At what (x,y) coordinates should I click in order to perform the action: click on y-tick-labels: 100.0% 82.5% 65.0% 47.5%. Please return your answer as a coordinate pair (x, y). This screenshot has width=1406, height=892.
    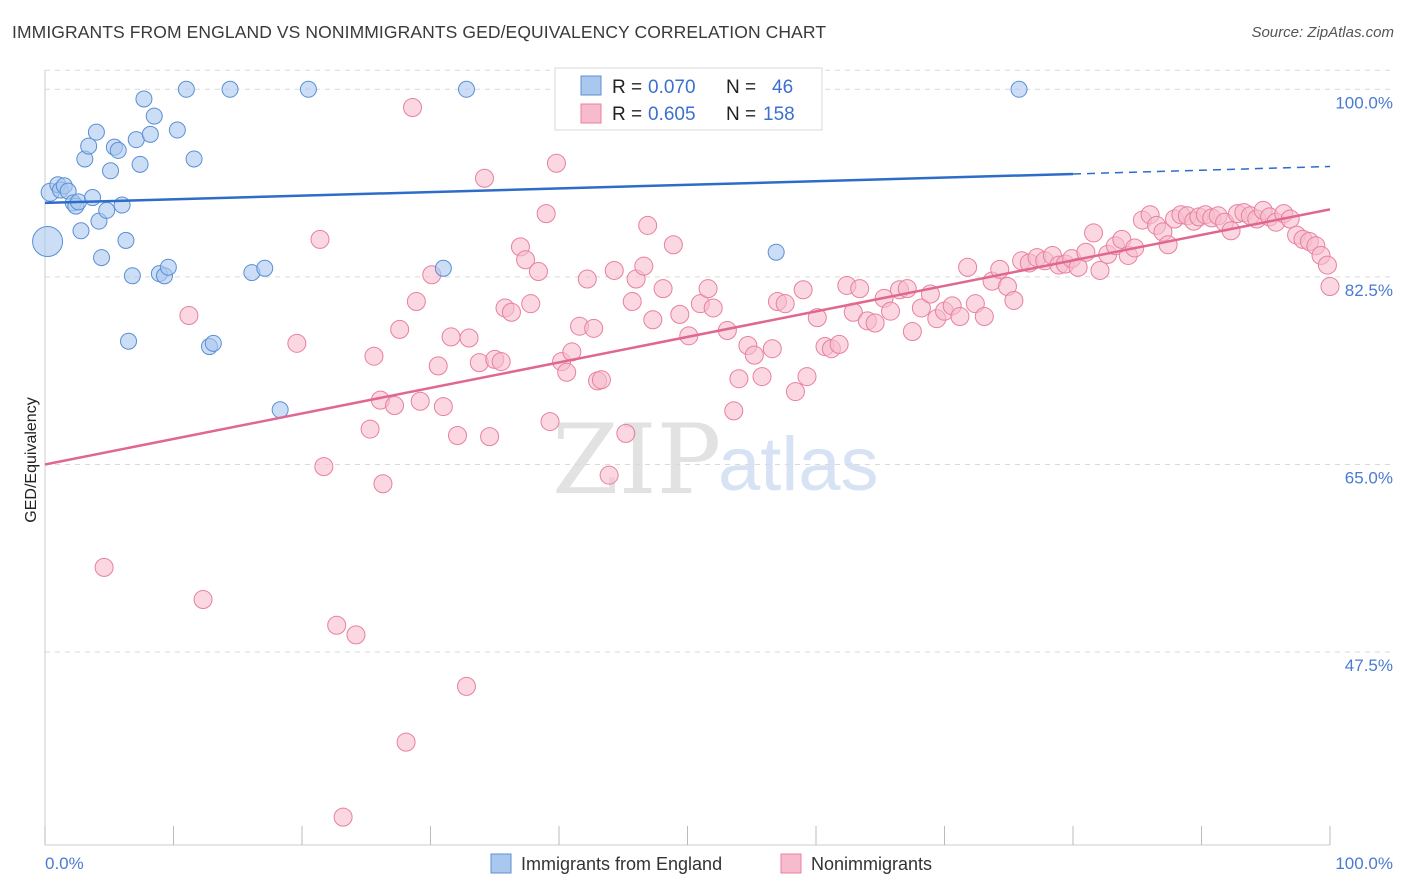
    Looking at the image, I should click on (1364, 384).